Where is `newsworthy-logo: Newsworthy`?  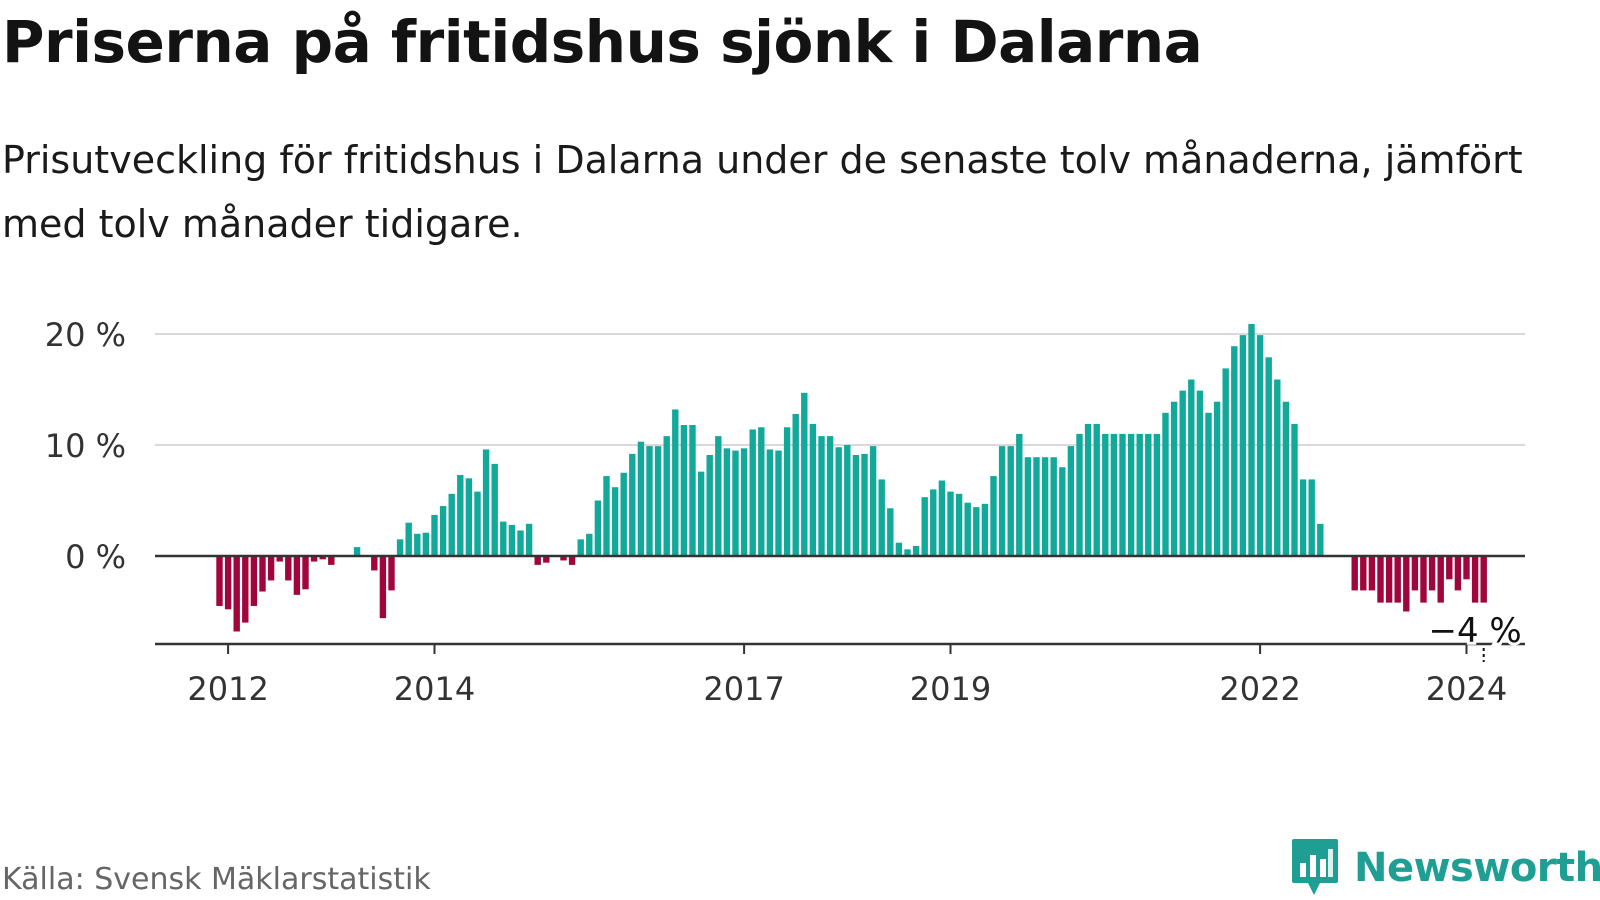 newsworthy-logo: Newsworthy is located at coordinates (1445, 868).